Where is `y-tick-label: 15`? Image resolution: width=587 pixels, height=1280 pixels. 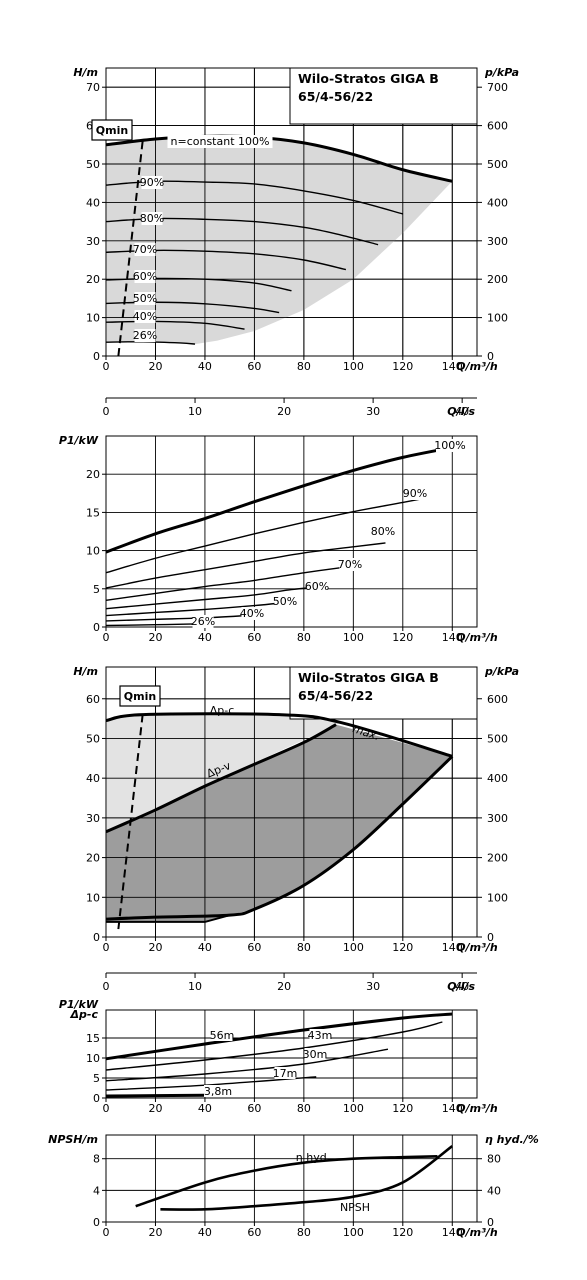
y-tick-label: 15 is located at coordinates (93, 512).